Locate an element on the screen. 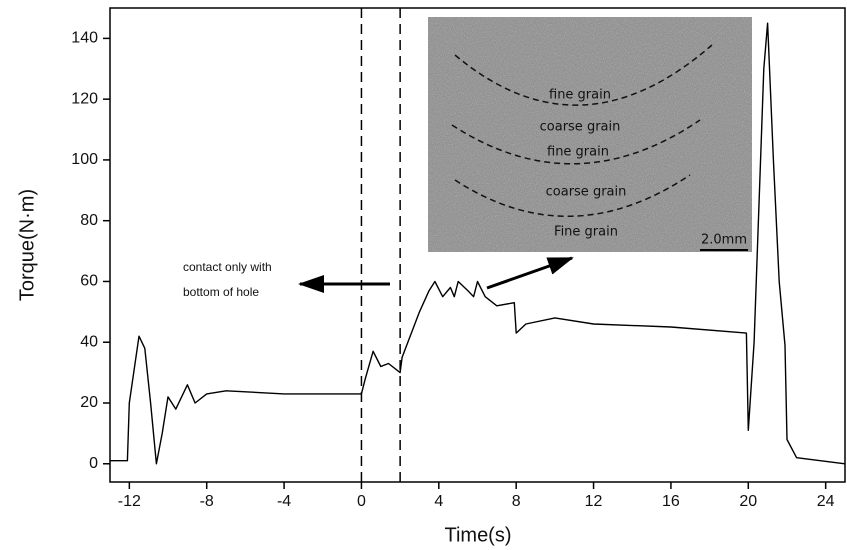 The height and width of the screenshot is (550, 847). x-tick-label: 20 is located at coordinates (748, 501).